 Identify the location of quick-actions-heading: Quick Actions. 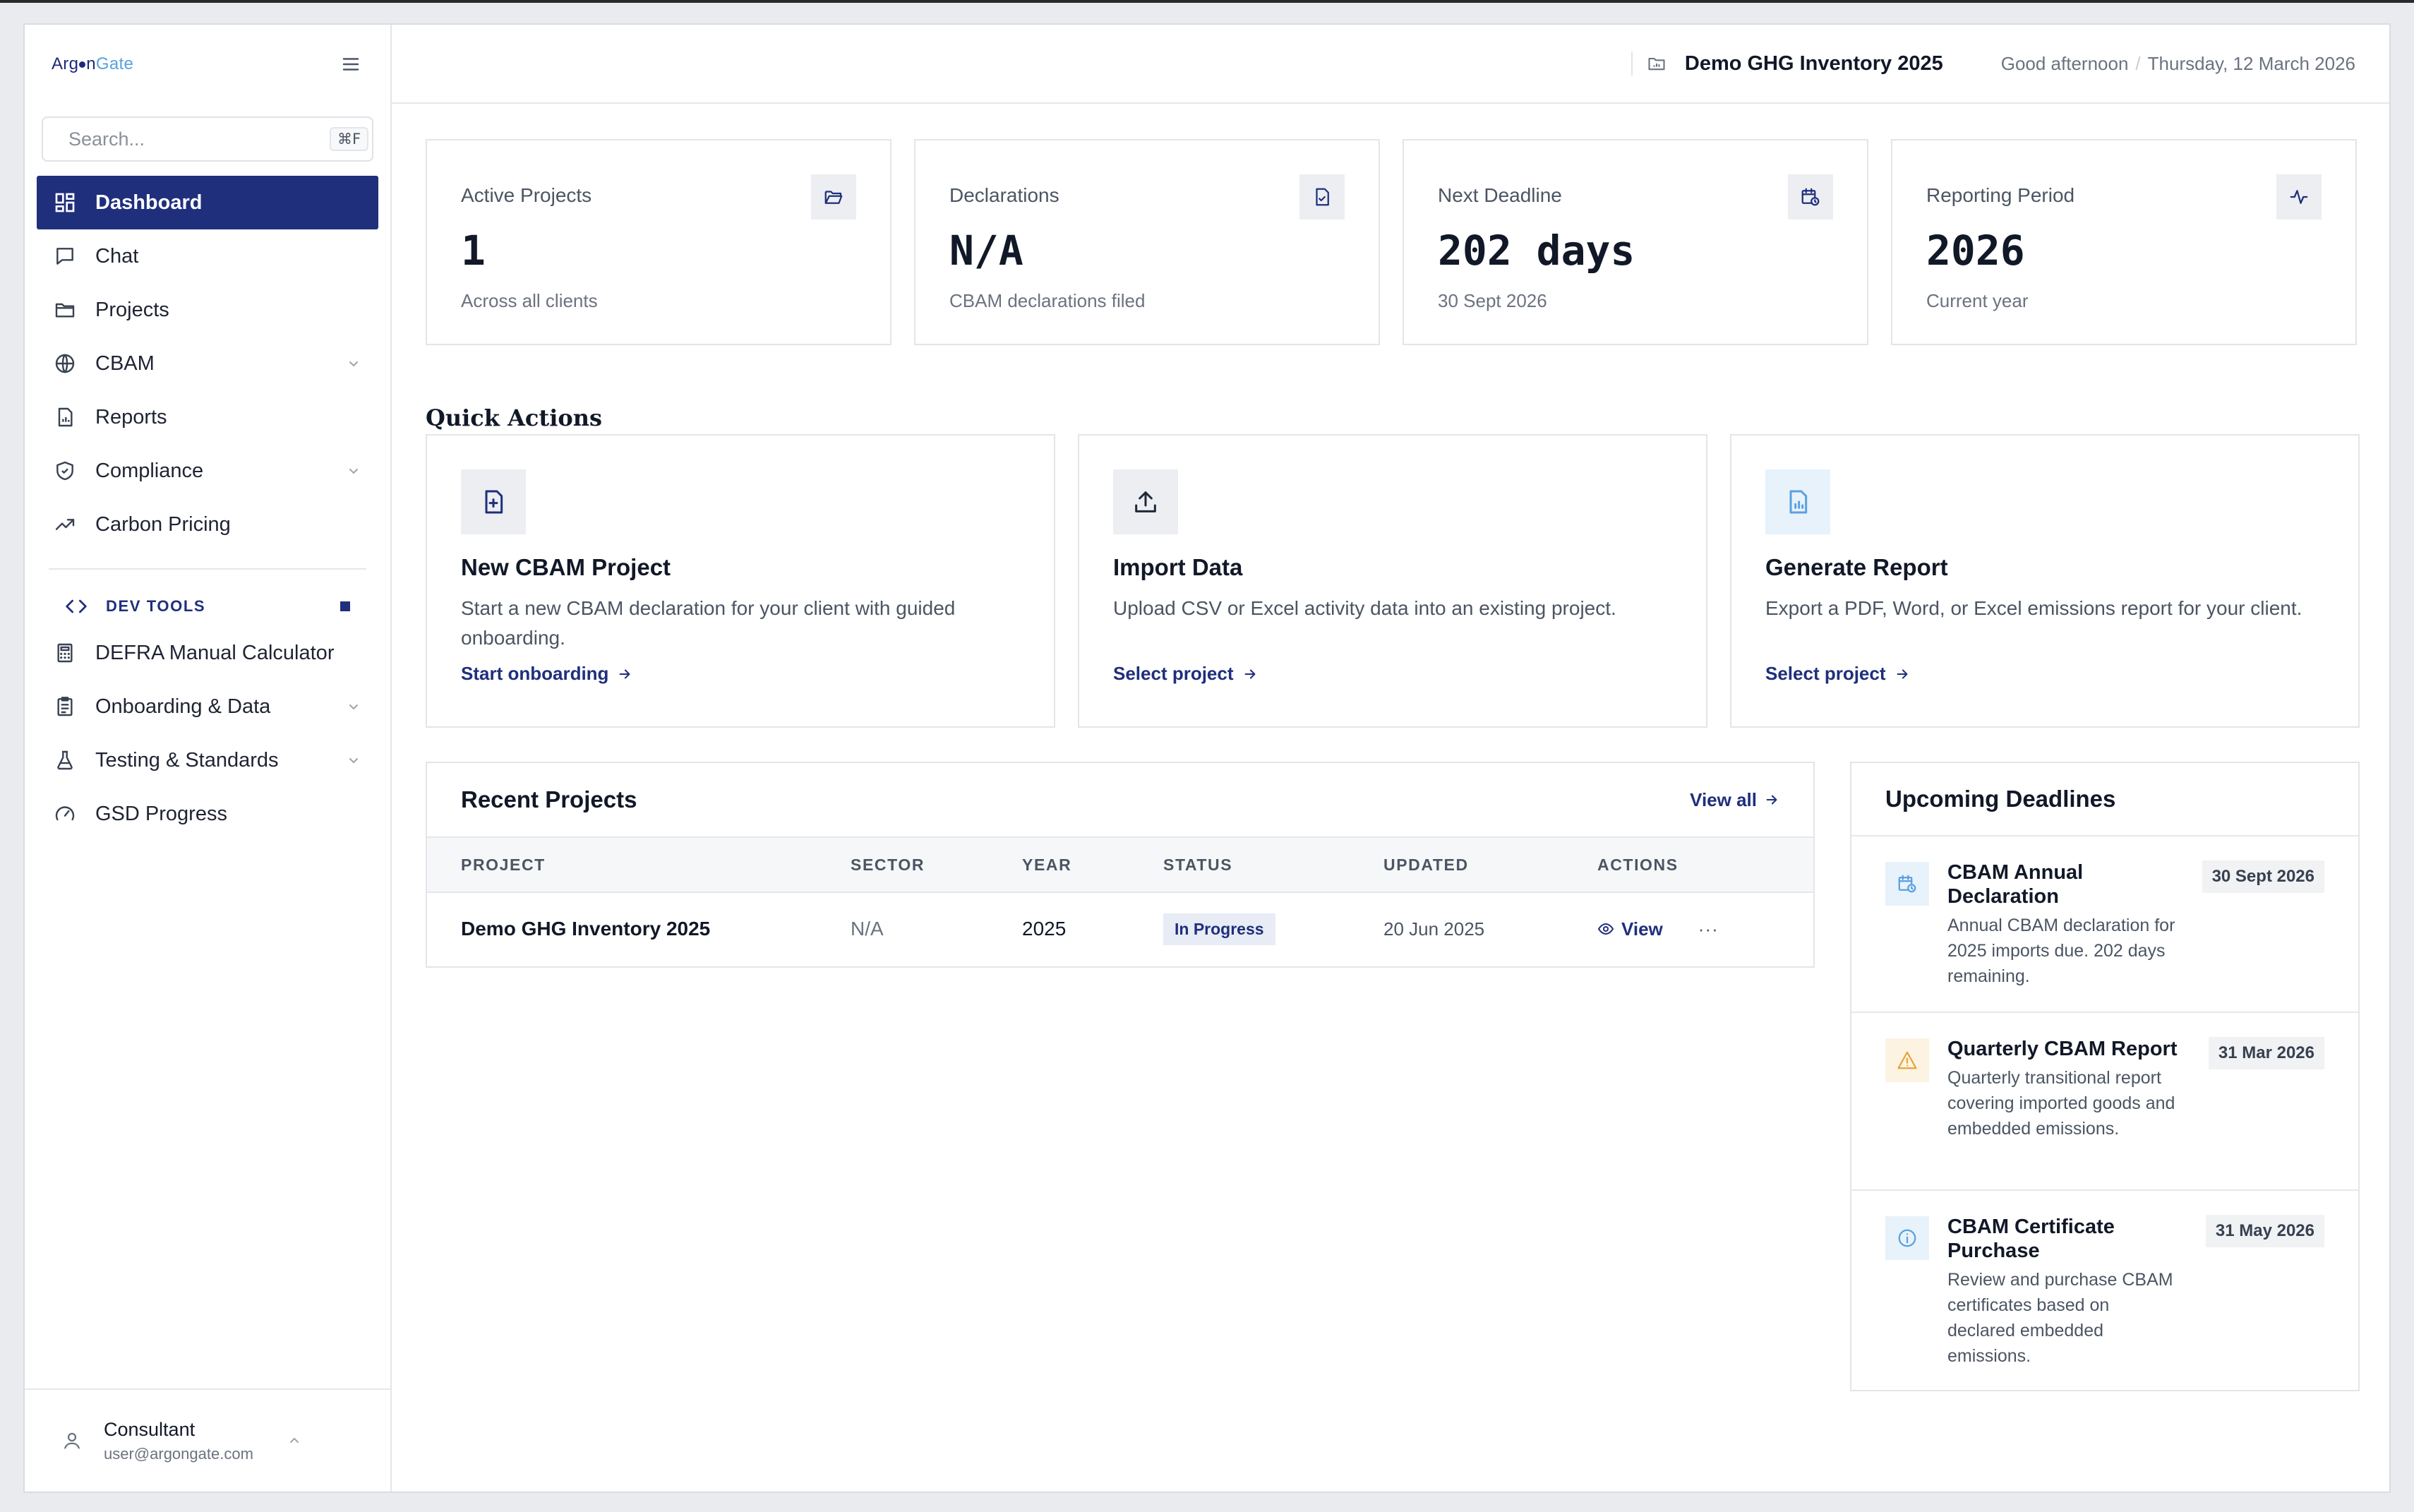
(514, 418).